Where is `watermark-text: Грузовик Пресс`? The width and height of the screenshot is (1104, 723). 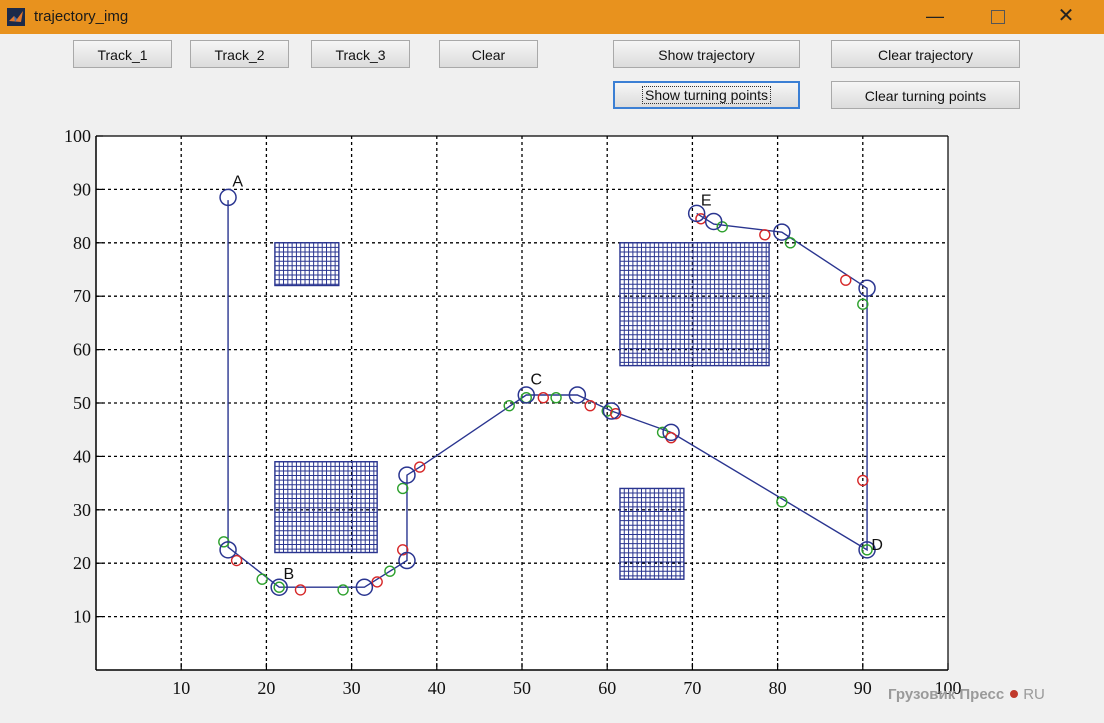 watermark-text: Грузовик Пресс is located at coordinates (946, 694).